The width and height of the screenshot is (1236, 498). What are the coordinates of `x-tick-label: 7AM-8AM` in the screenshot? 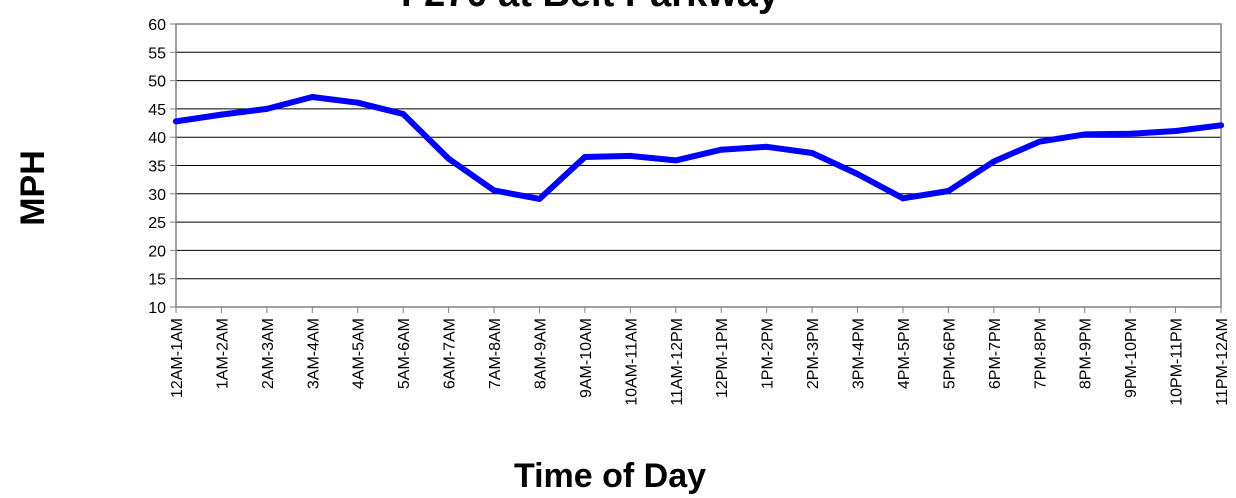 It's located at (495, 353).